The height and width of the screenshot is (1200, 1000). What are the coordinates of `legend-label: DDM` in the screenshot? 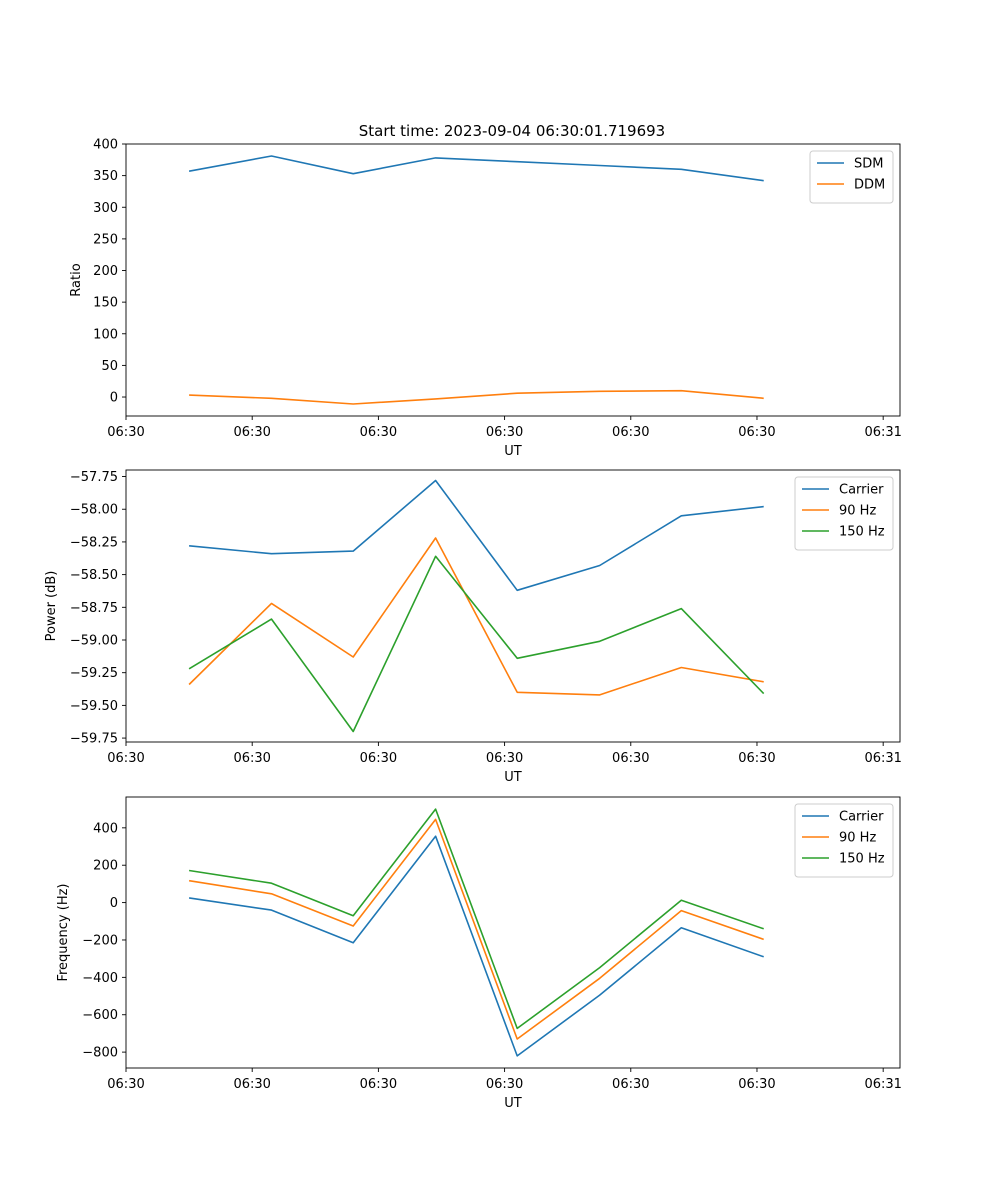 It's located at (869, 185).